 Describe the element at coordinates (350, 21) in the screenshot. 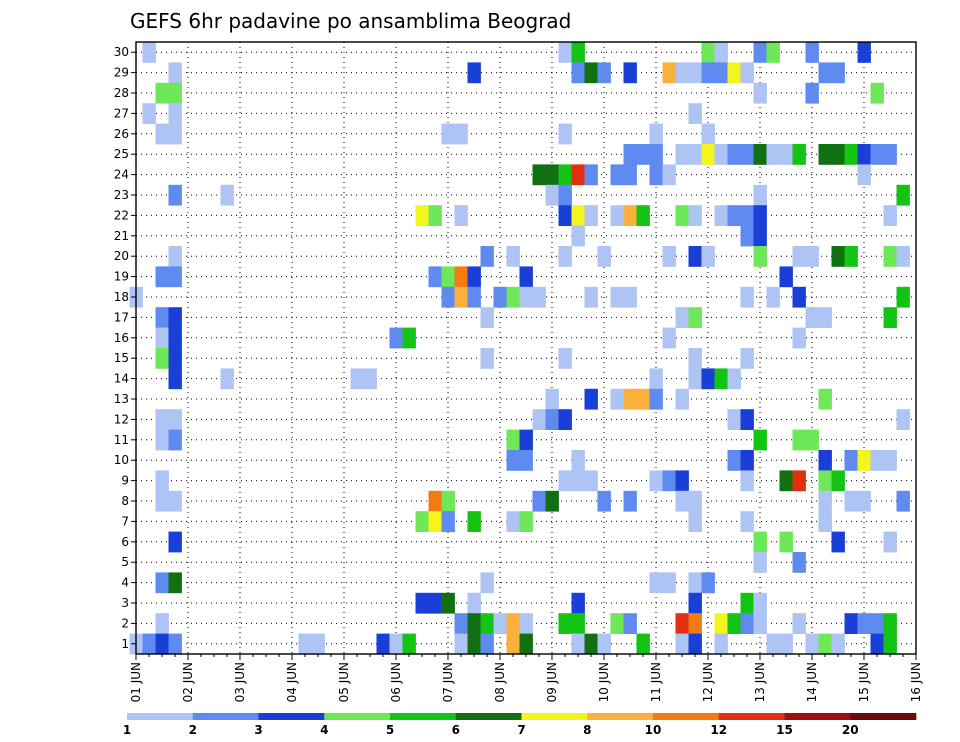

I see `chart-title: GEFS 6hr padavine po ansamblima Beograd` at that location.